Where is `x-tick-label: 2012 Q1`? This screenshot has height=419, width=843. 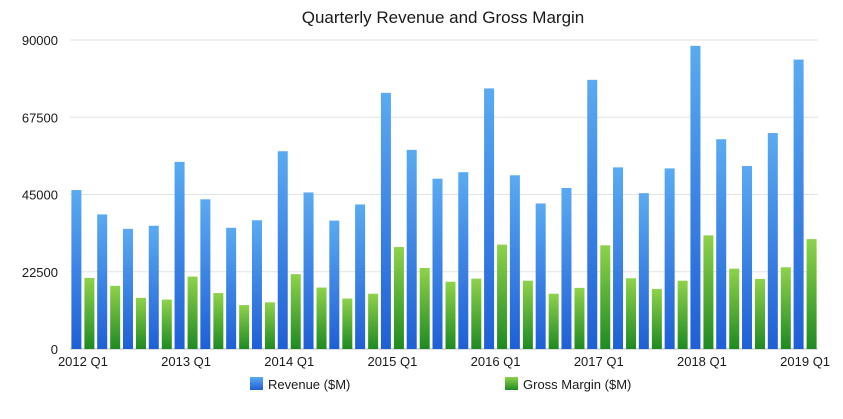
x-tick-label: 2012 Q1 is located at coordinates (83, 361).